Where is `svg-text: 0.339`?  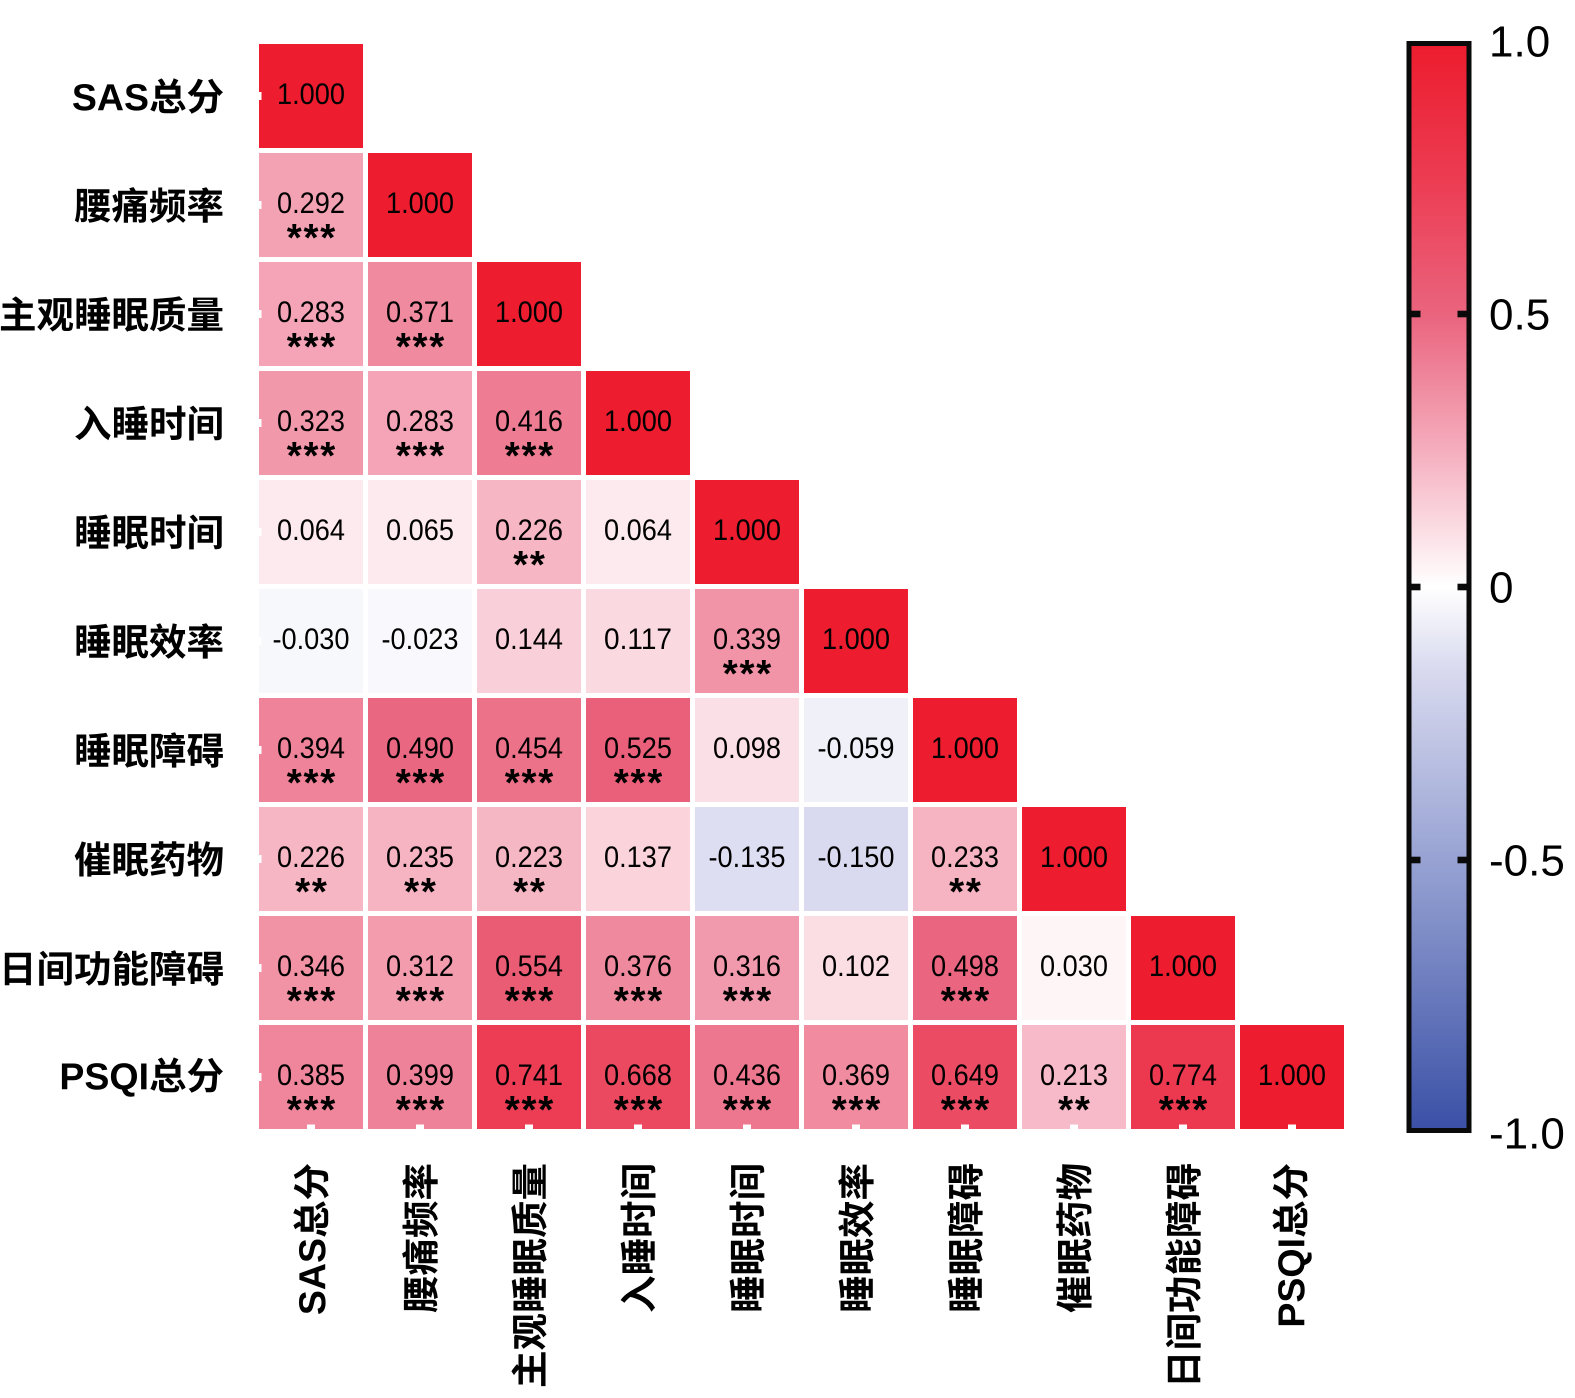
svg-text: 0.339 is located at coordinates (747, 639).